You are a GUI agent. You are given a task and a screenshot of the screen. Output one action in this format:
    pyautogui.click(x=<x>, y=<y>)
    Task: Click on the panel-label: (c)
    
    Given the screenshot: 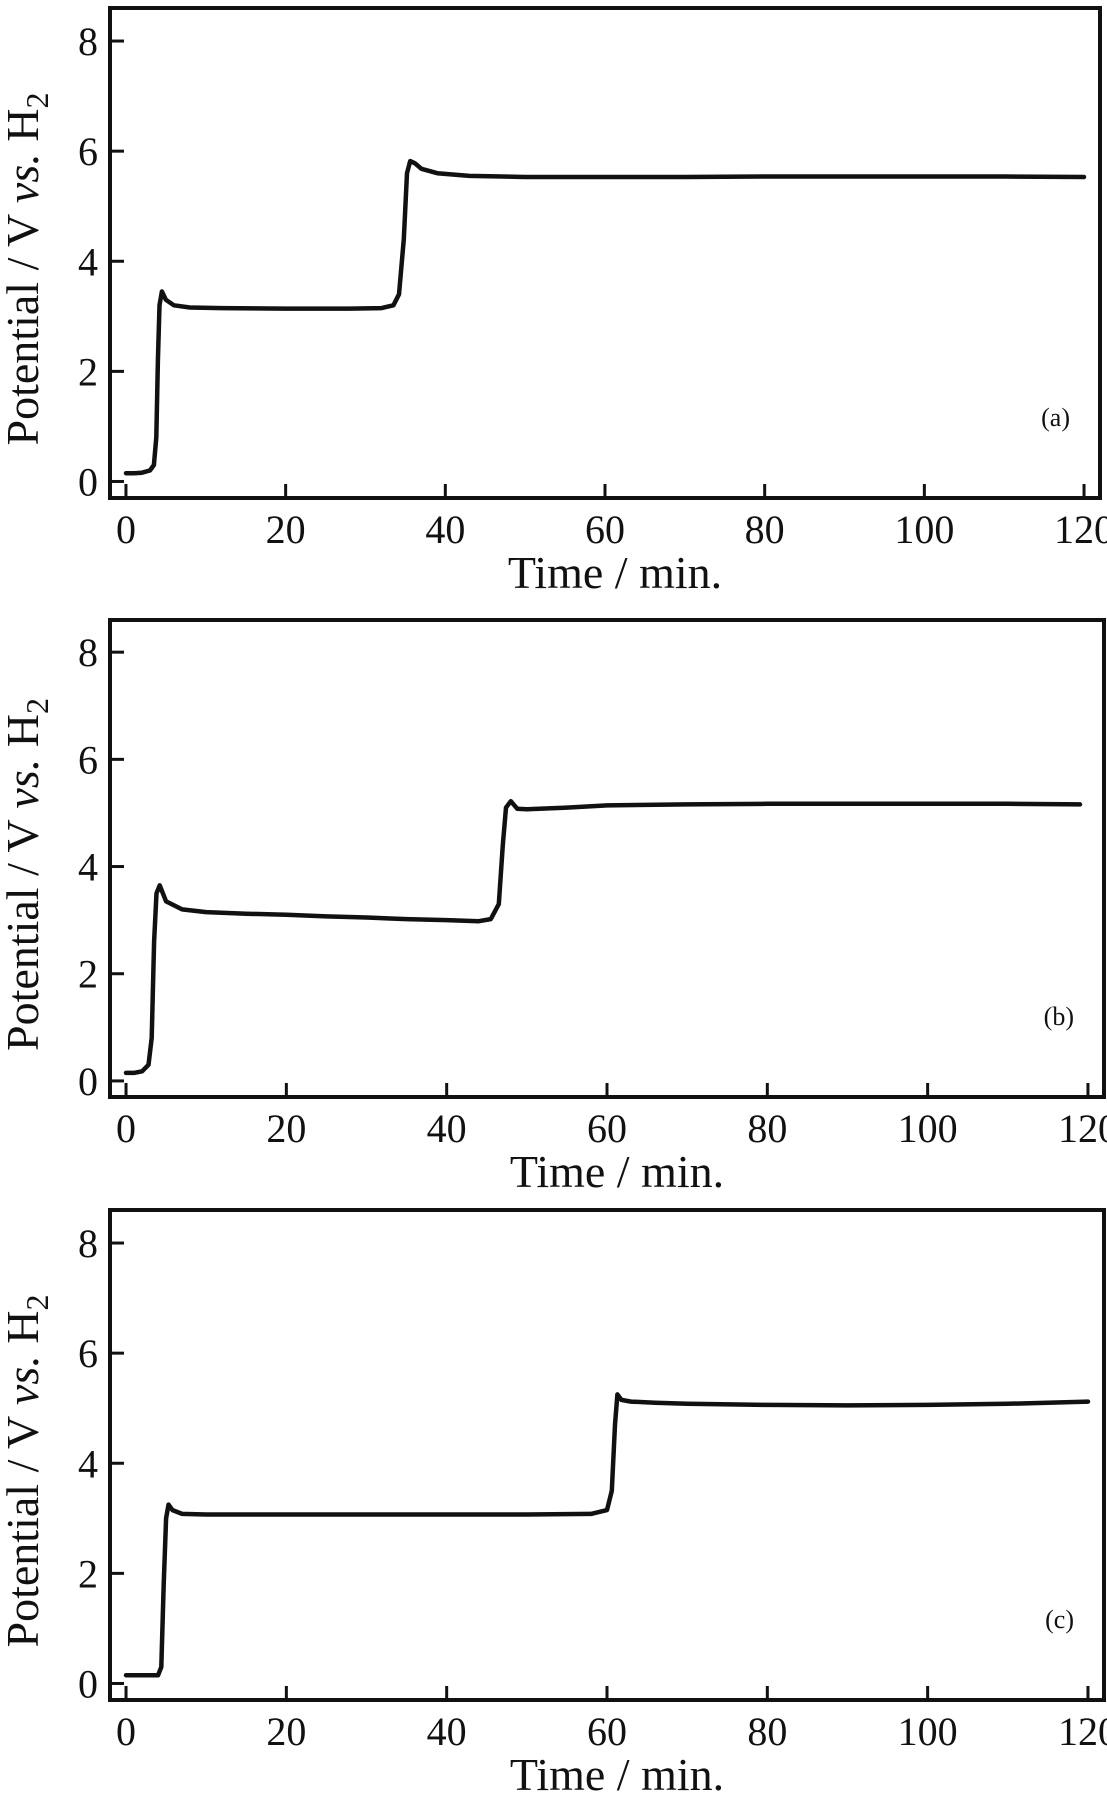 What is the action you would take?
    pyautogui.click(x=1059, y=1619)
    